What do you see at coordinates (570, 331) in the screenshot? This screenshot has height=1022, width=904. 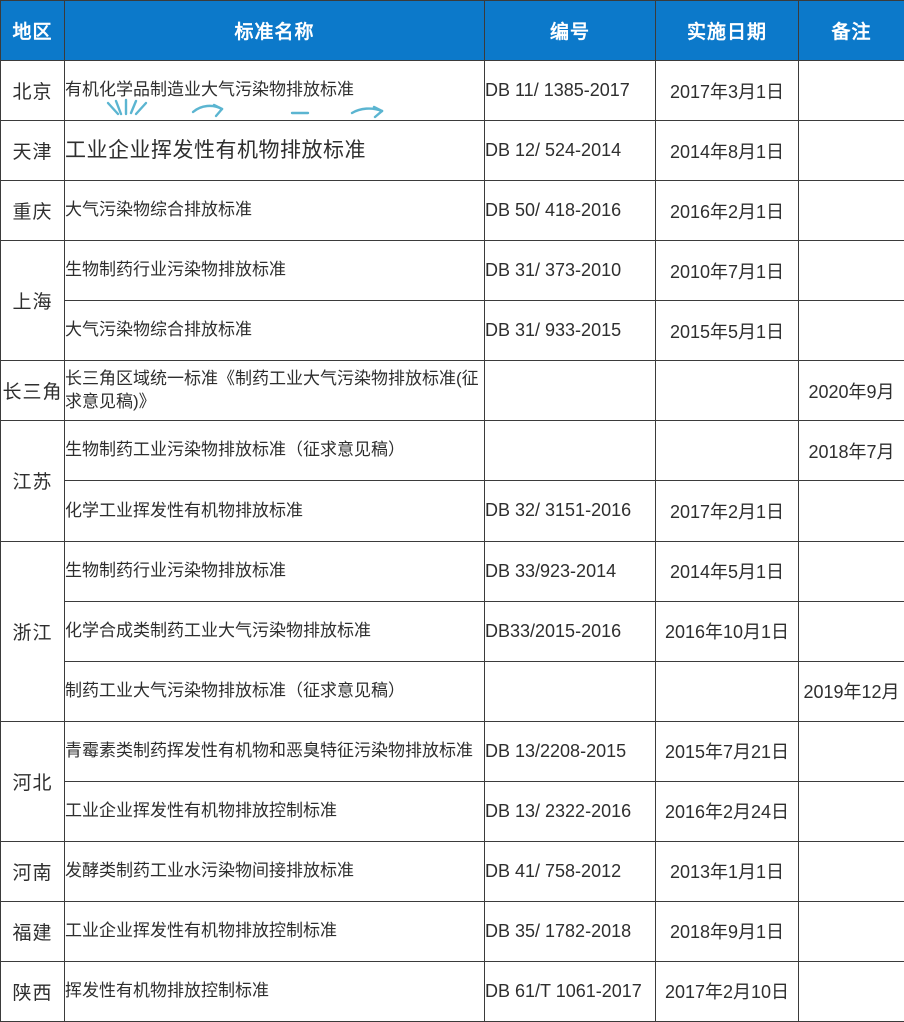 I see `cell-code: DB 31/ 933-2015` at bounding box center [570, 331].